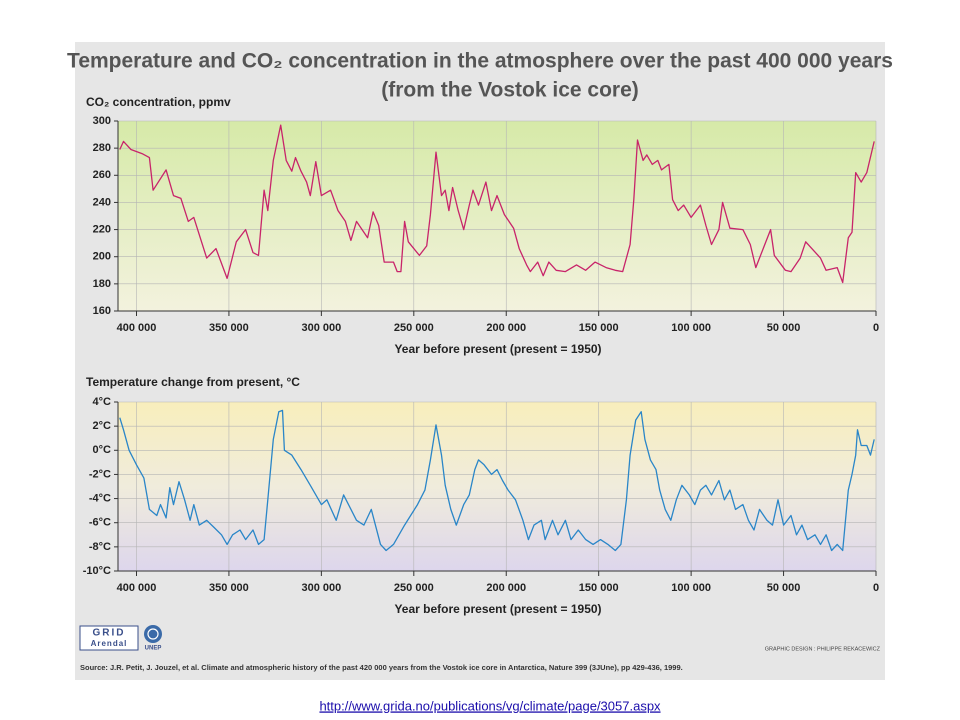 Image resolution: width=960 pixels, height=720 pixels. I want to click on y-tick-label: 220, so click(102, 229).